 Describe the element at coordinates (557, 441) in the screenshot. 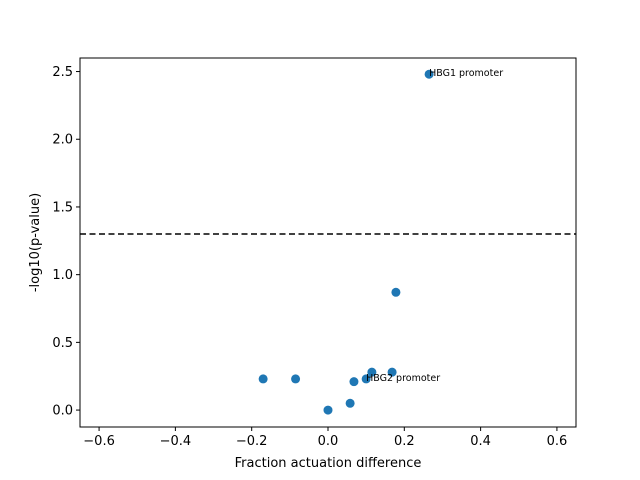

I see `x-tick-label: 0.6` at that location.